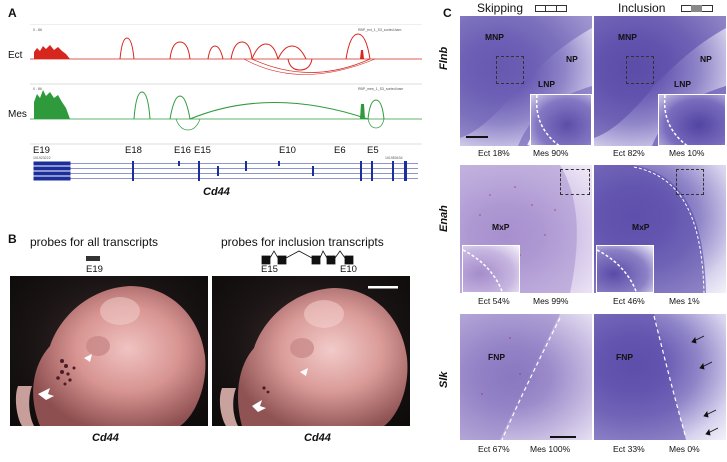  Describe the element at coordinates (37, 30) in the screenshot. I see `track-header-ect: 0 - 86` at that location.